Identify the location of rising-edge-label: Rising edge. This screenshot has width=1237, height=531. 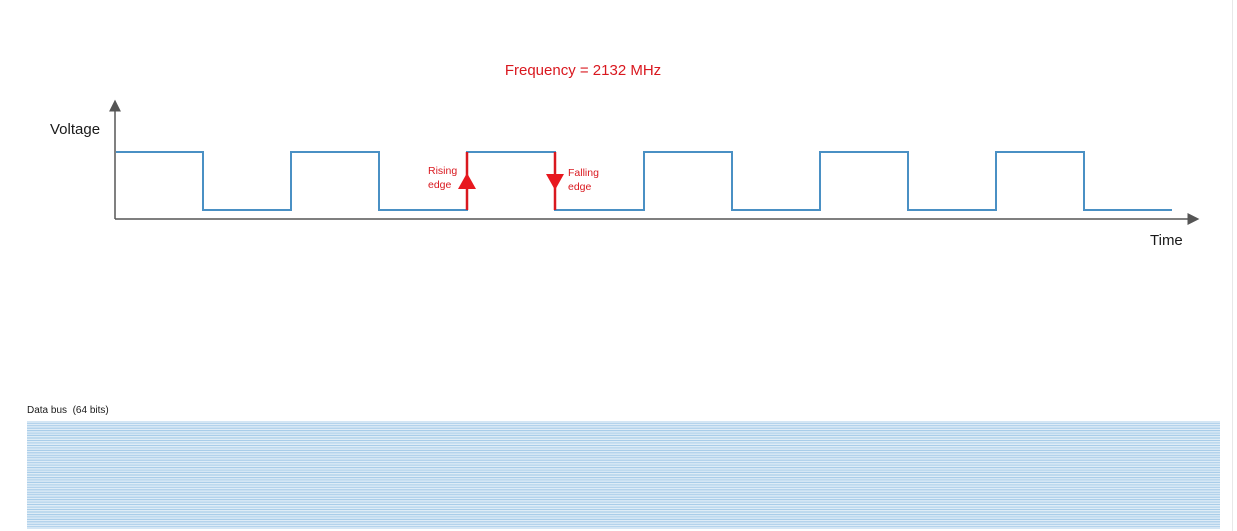
(444, 178).